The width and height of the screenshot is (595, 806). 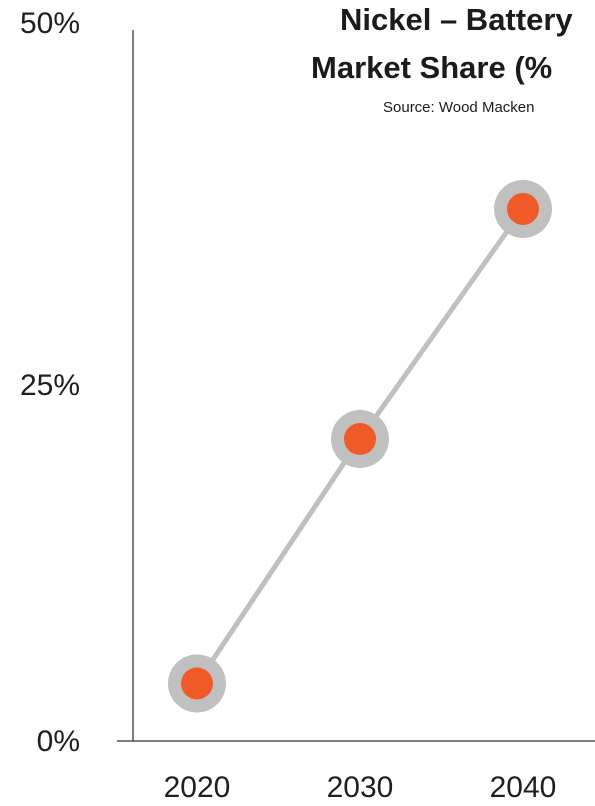 I want to click on data-point-2030, so click(x=360, y=439).